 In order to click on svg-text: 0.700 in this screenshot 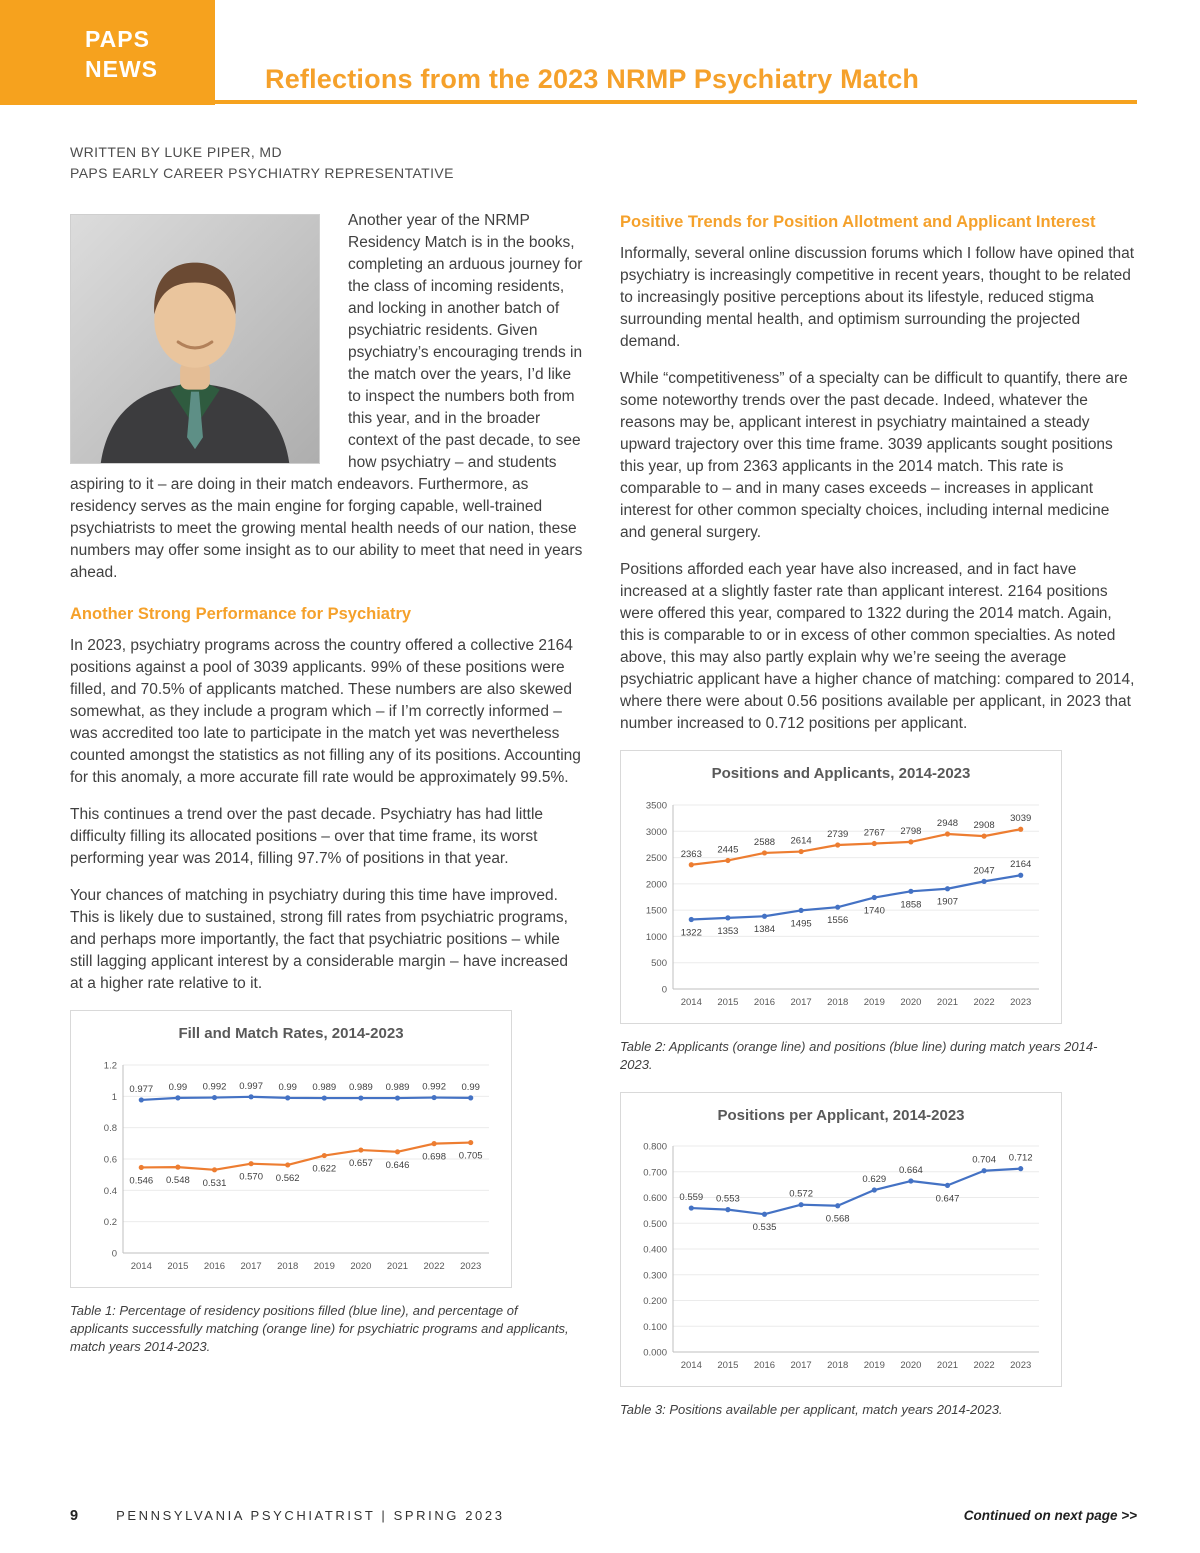, I will do `click(655, 1173)`.